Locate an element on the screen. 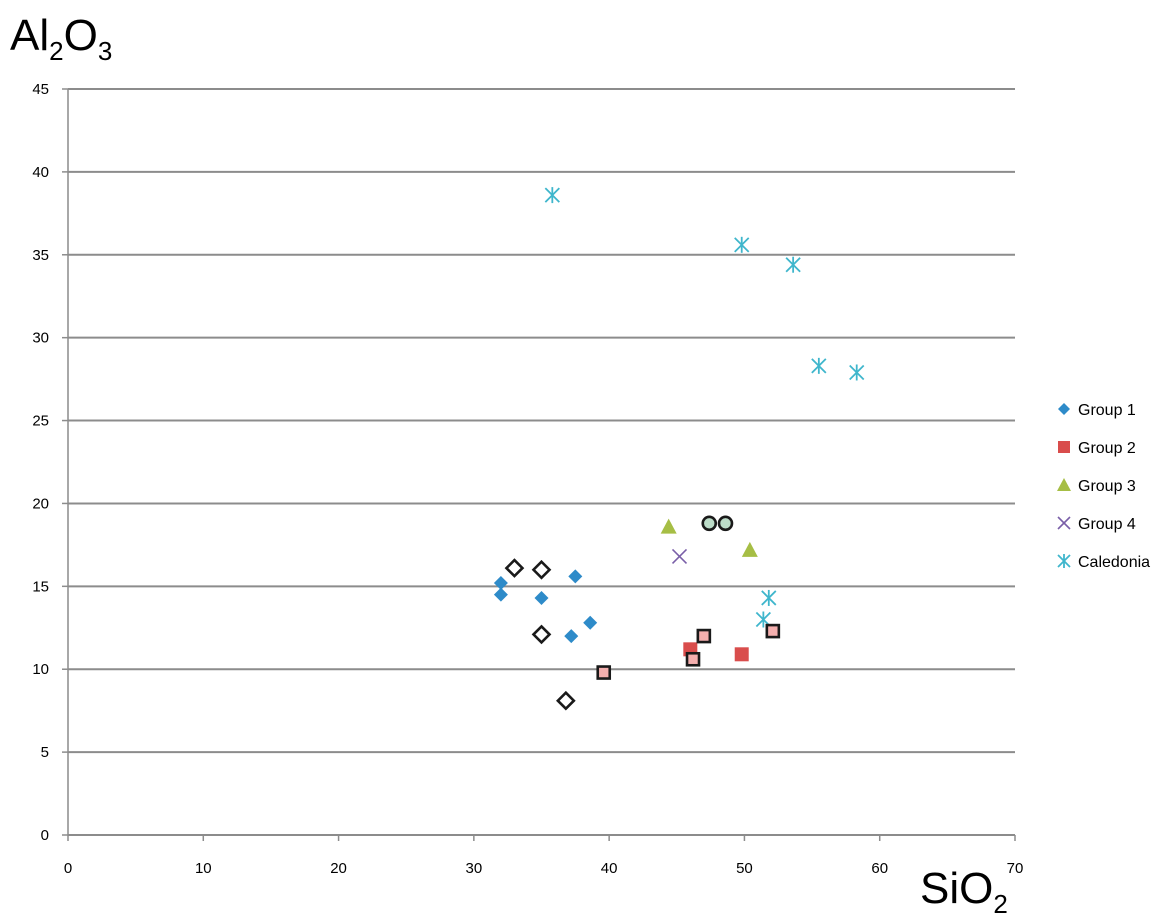 This screenshot has height=922, width=1169. legend-item-caledonia: Caledonia is located at coordinates (1103, 562).